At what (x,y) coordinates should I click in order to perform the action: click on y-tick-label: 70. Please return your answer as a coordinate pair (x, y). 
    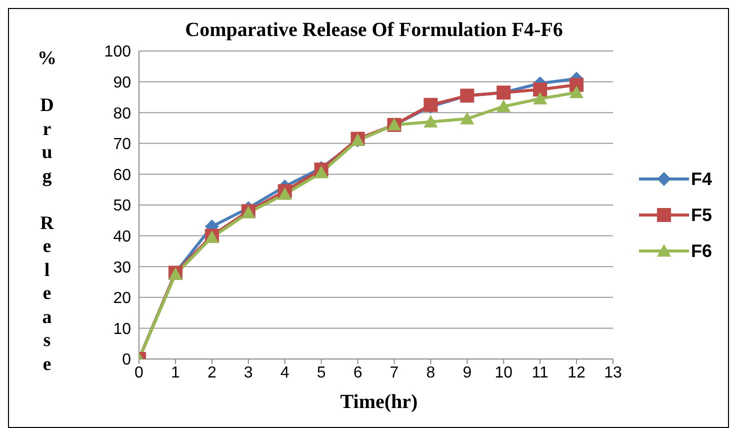
    Looking at the image, I should click on (122, 145).